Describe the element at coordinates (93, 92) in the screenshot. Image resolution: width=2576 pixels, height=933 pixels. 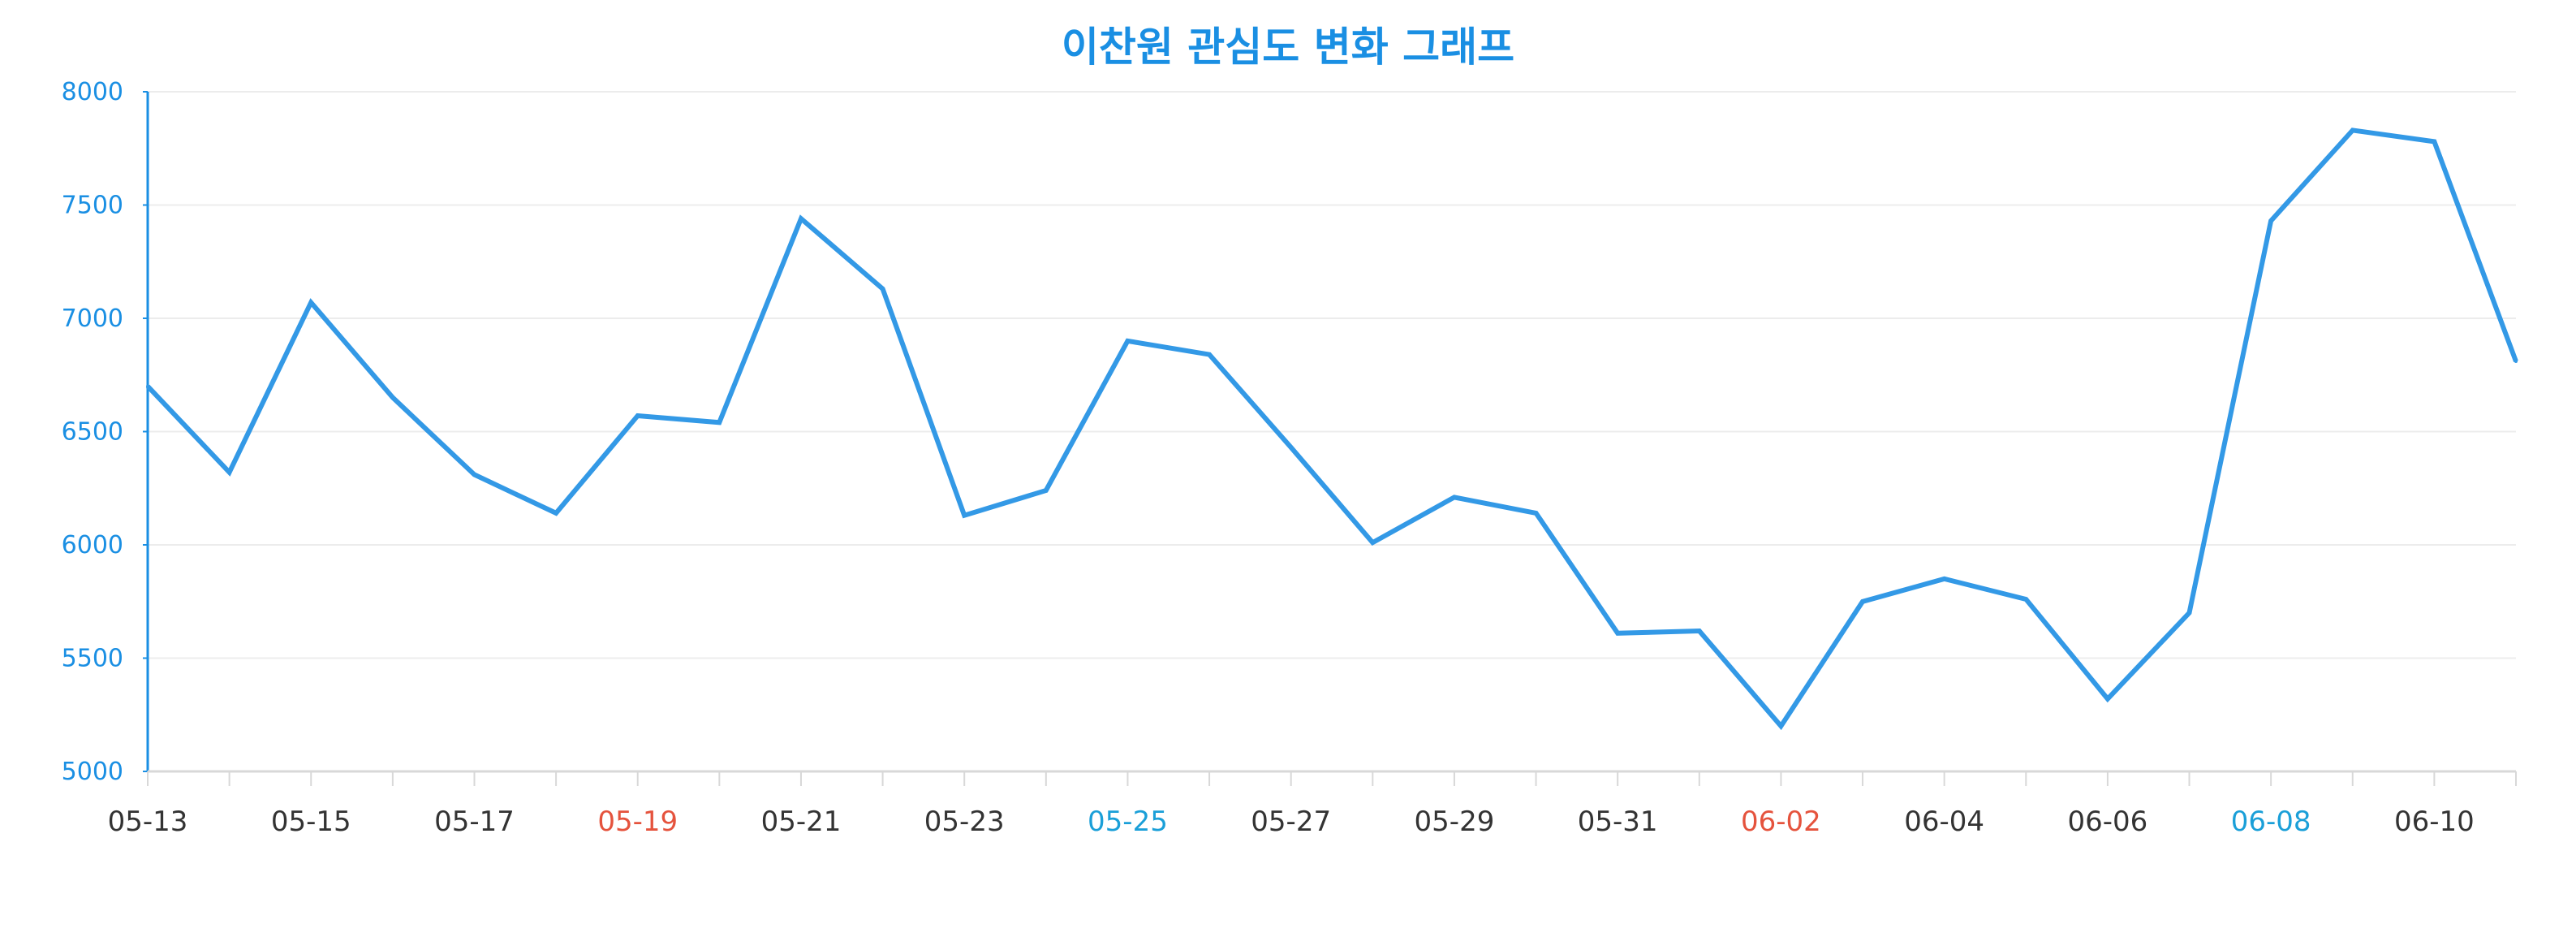
I see `y-tick-label: 8000` at that location.